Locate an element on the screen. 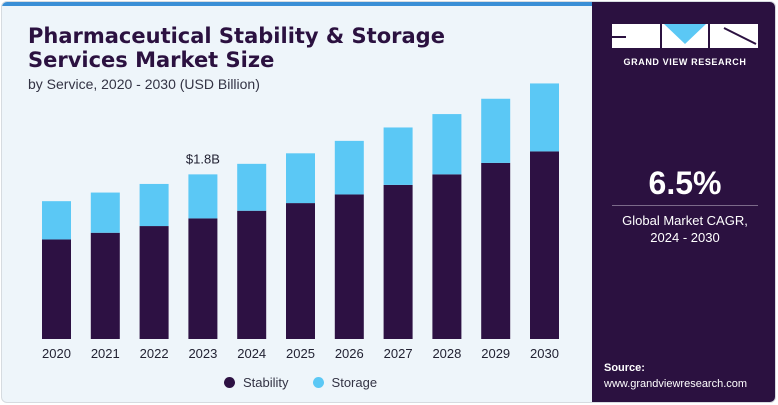  bar-stability-2025 is located at coordinates (300, 271).